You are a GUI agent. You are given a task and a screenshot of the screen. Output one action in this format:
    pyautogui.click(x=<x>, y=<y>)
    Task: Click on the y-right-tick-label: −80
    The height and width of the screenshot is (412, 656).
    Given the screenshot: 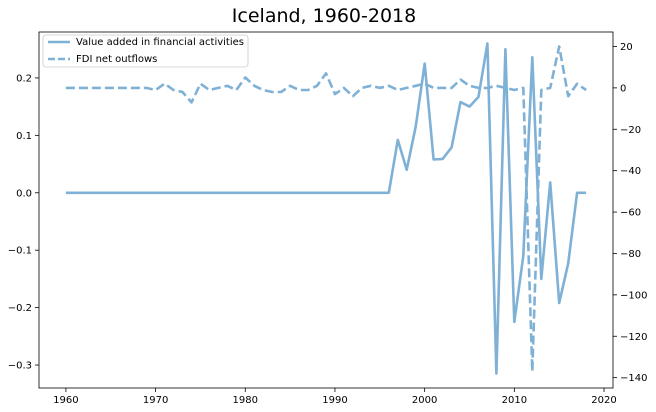 What is the action you would take?
    pyautogui.click(x=630, y=254)
    